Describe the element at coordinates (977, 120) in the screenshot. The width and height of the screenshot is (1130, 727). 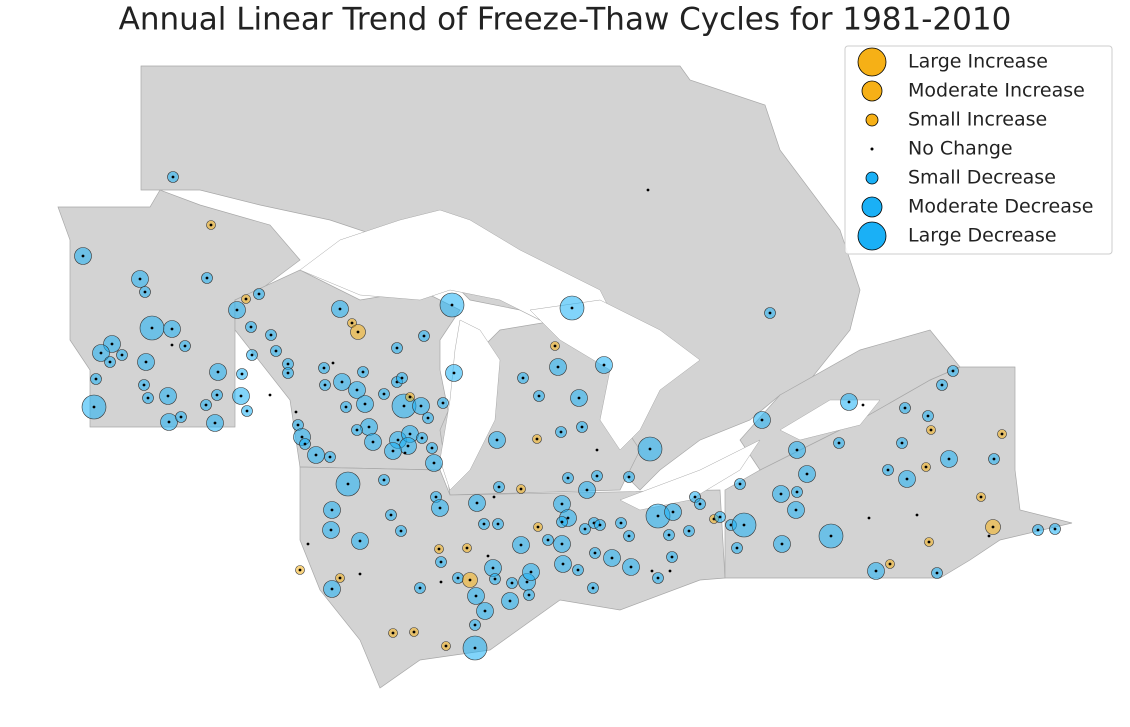
I see `legend-label: Small Increase` at that location.